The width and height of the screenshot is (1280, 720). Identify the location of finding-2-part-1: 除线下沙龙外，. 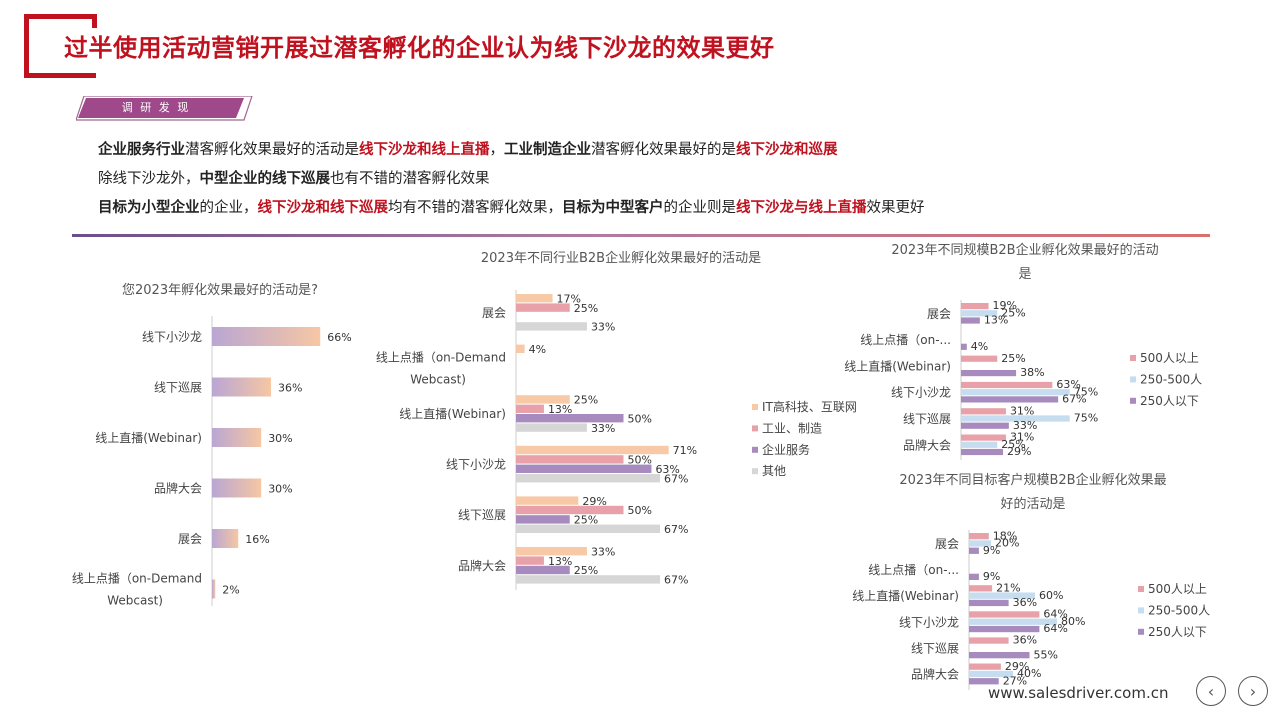
(149, 179).